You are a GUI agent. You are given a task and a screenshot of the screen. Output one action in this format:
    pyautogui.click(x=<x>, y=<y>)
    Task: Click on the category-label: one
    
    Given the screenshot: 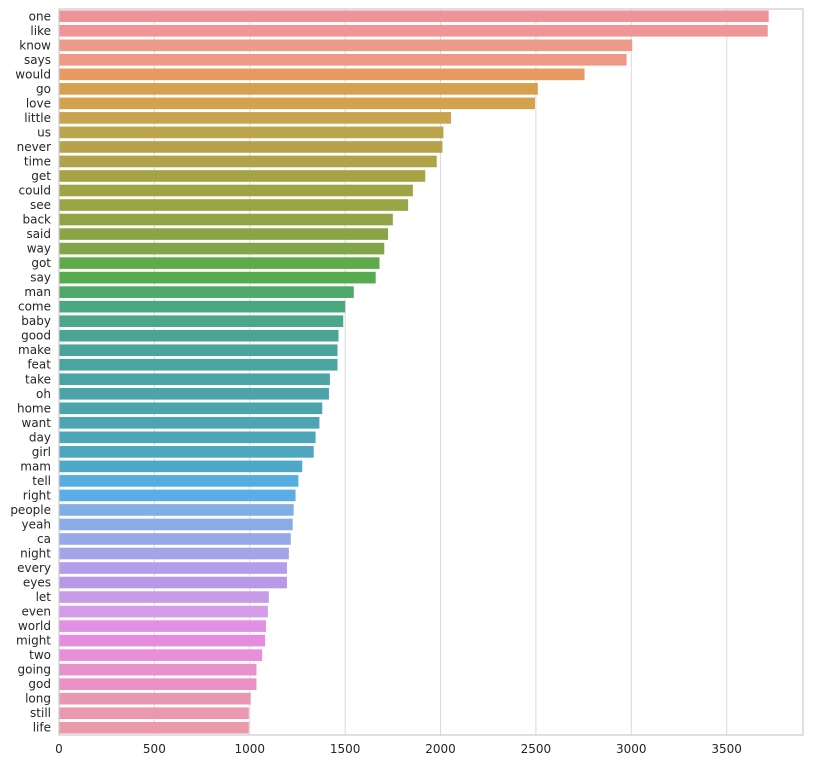 What is the action you would take?
    pyautogui.click(x=40, y=16)
    